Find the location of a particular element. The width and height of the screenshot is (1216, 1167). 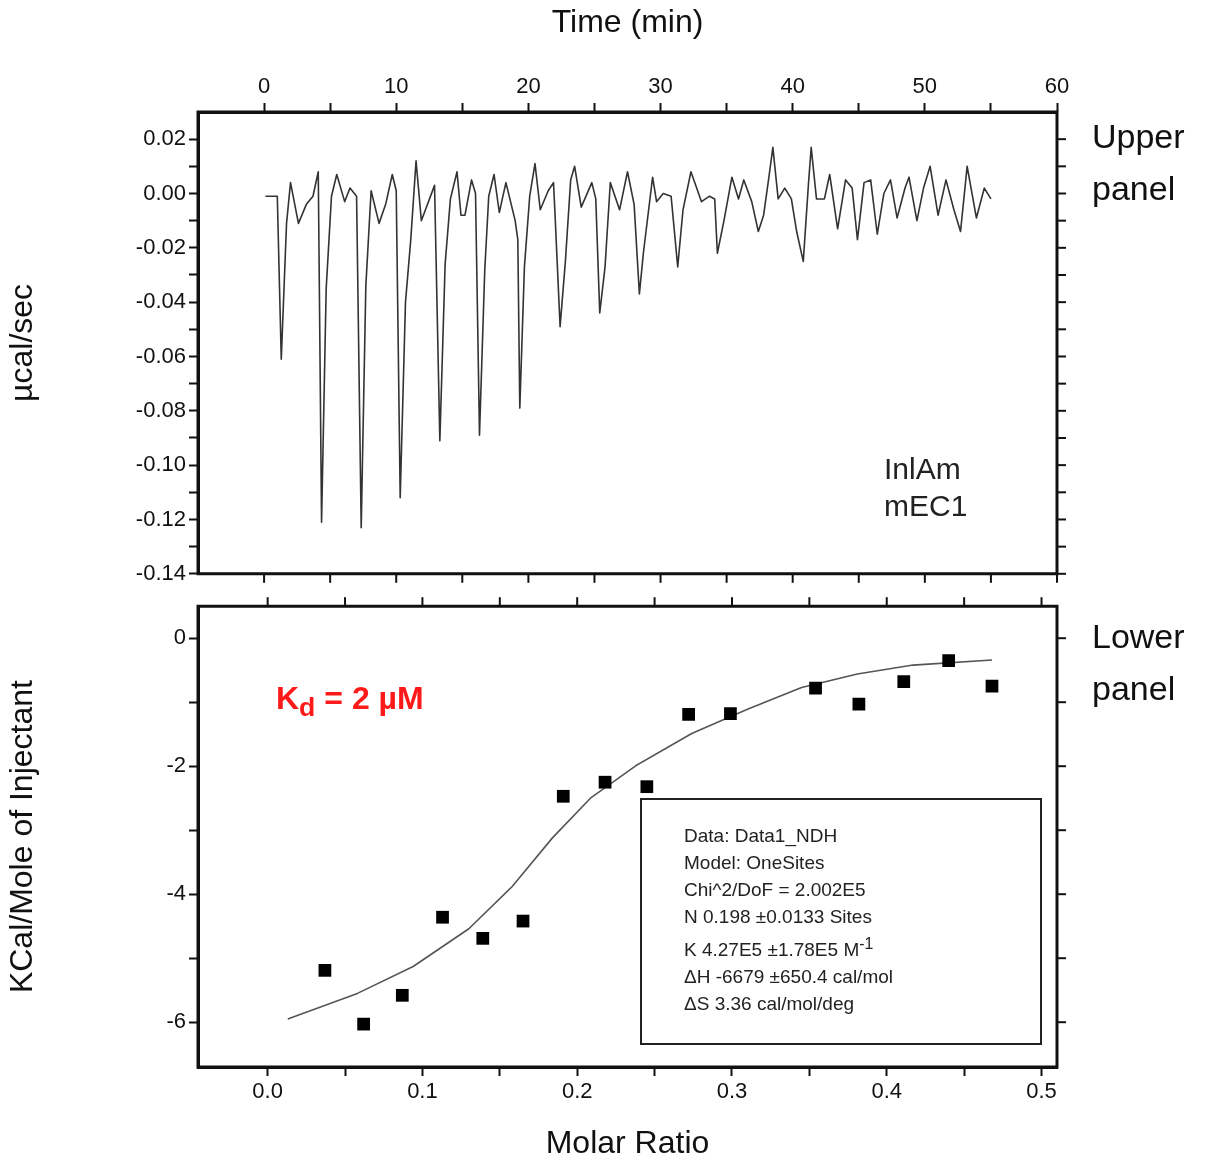

x-tick-label: 0.5 is located at coordinates (1041, 1091).